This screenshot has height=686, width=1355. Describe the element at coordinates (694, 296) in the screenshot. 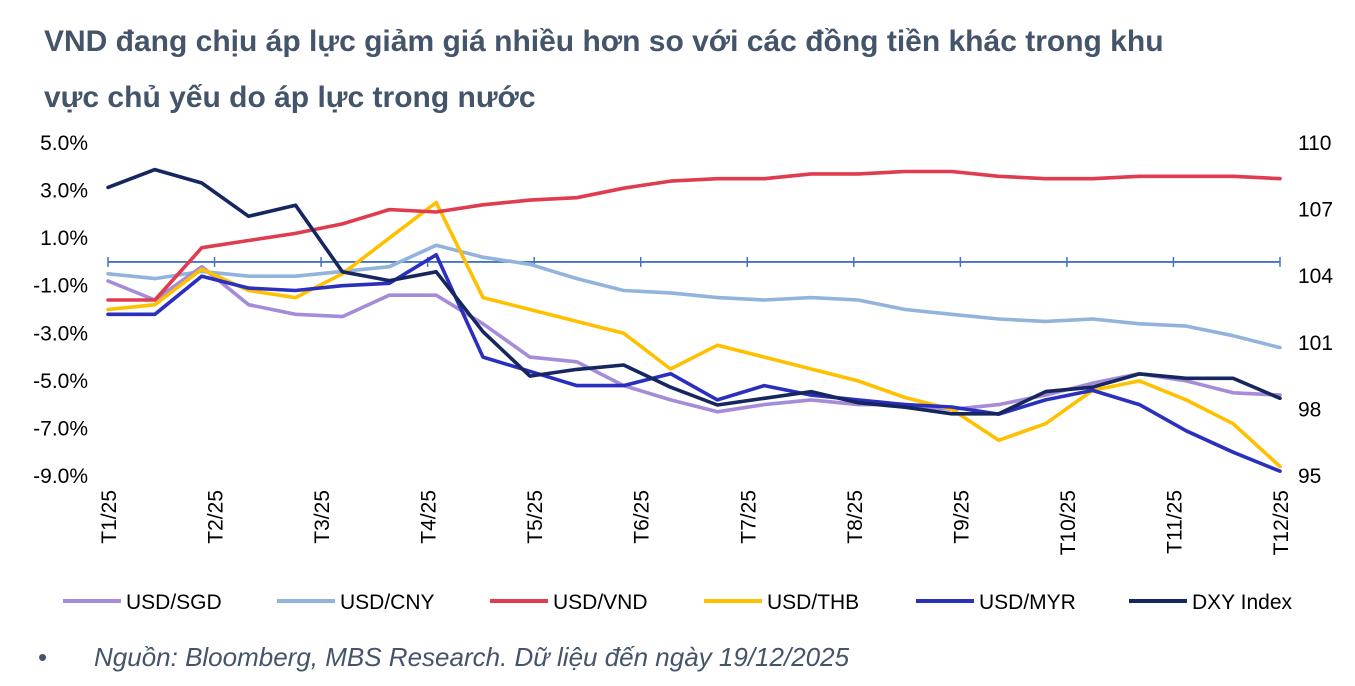

I see `series-line-usd-cny` at that location.